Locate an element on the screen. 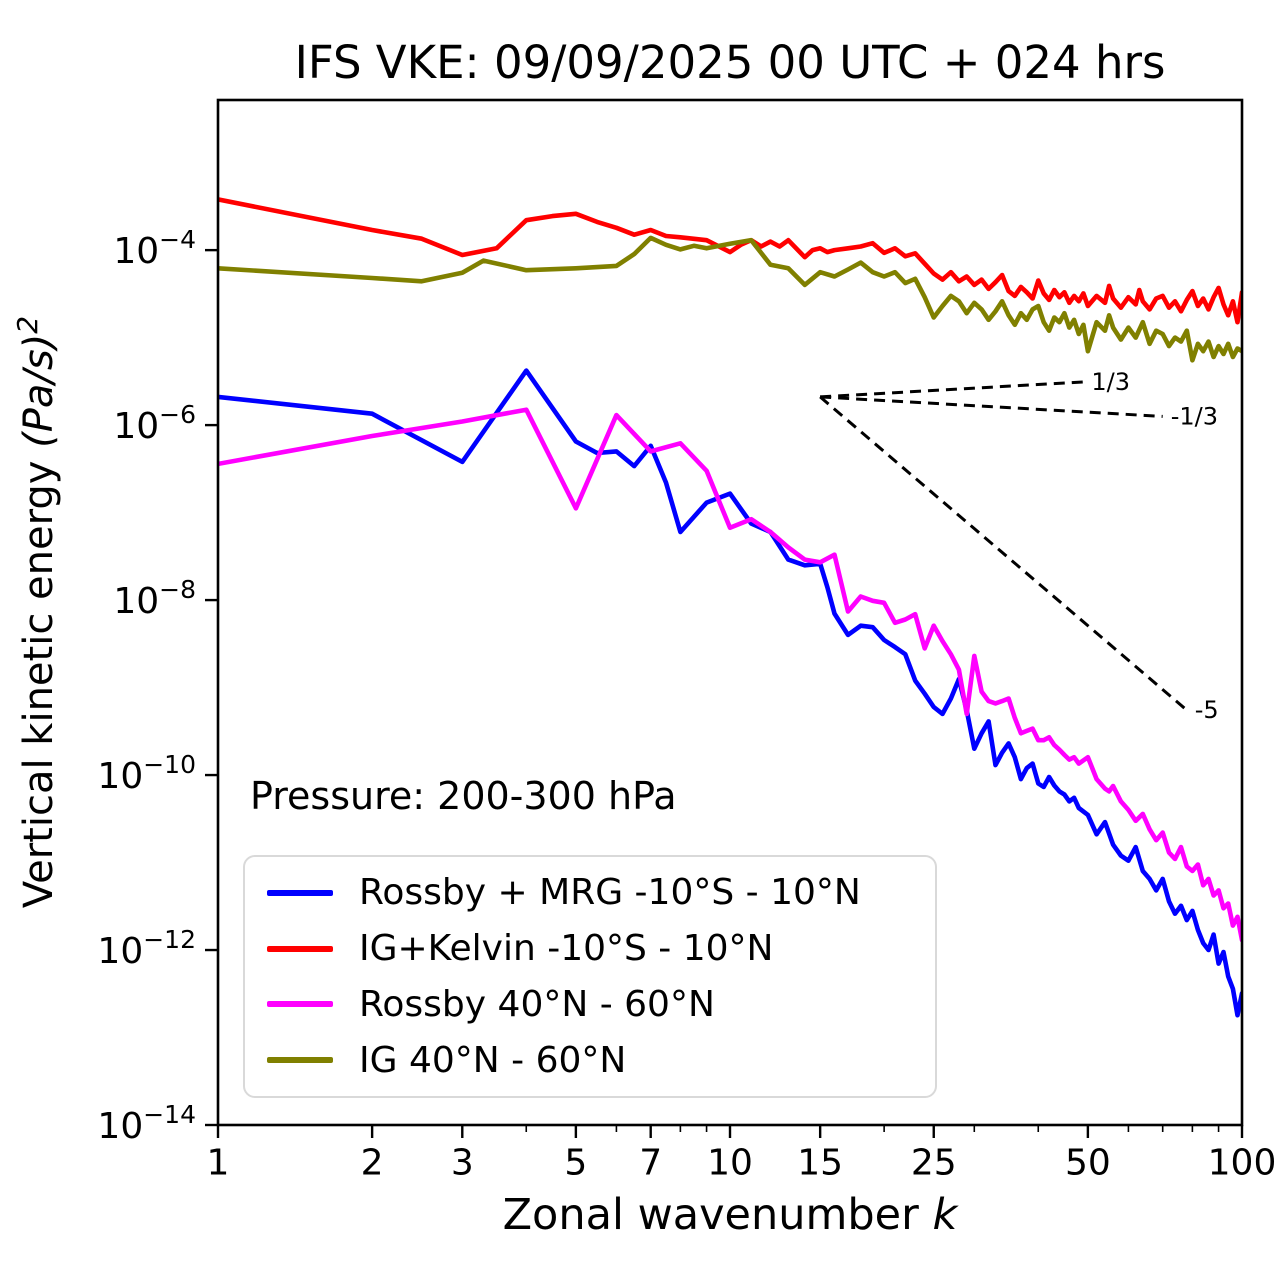 The height and width of the screenshot is (1288, 1280). legend-item: Rossby 40°N - 60°N is located at coordinates (590, 1004).